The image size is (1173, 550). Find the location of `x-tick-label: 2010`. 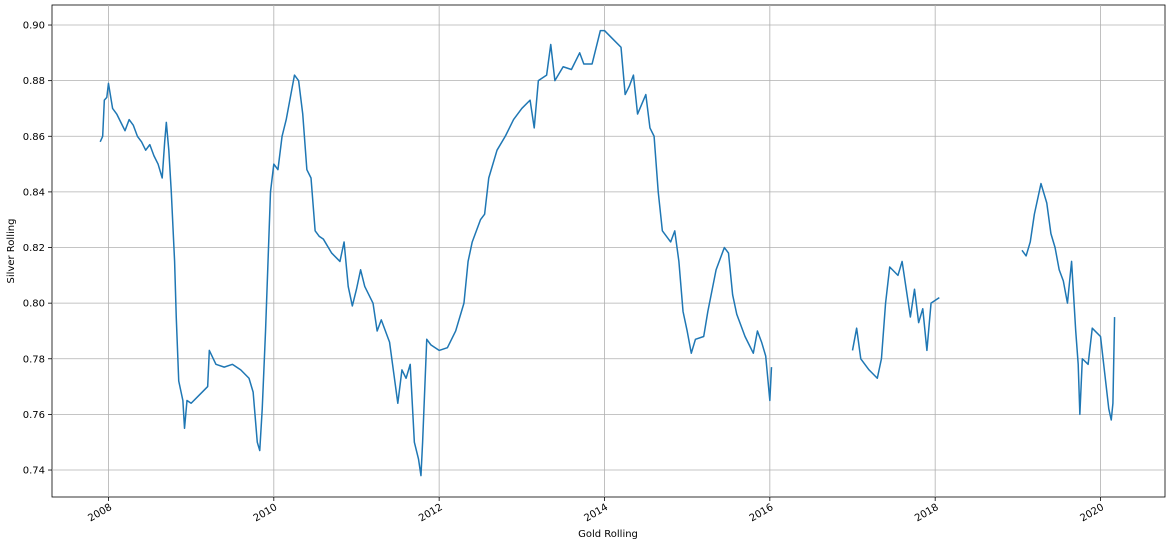

x-tick-label: 2010 is located at coordinates (266, 513).